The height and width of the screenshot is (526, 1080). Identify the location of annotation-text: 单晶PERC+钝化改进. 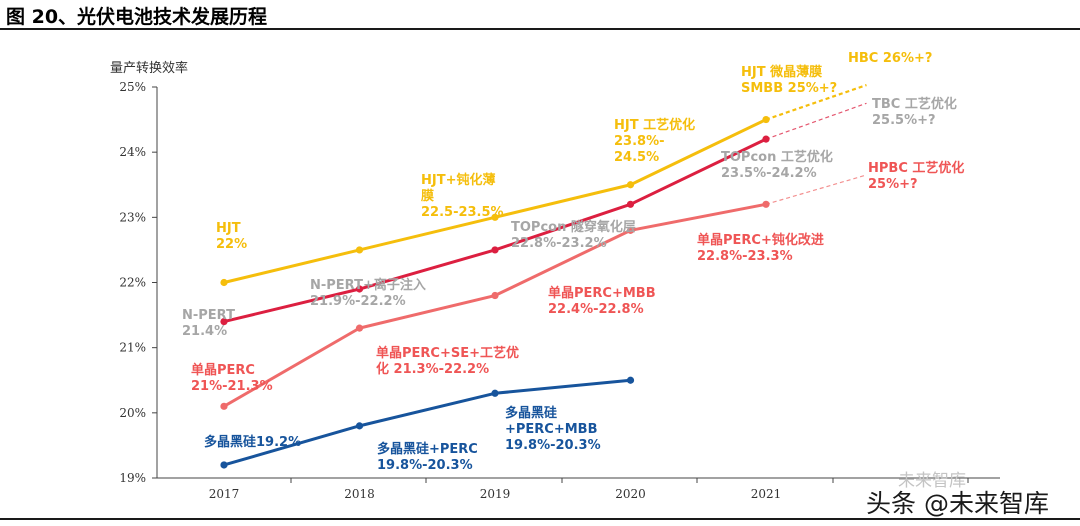
(760, 240).